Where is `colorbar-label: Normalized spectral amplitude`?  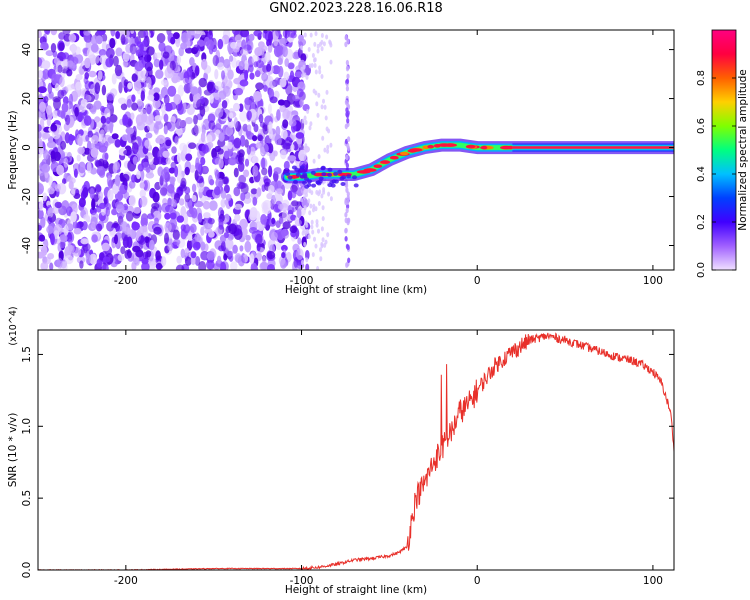
colorbar-label: Normalized spectral amplitude is located at coordinates (743, 149).